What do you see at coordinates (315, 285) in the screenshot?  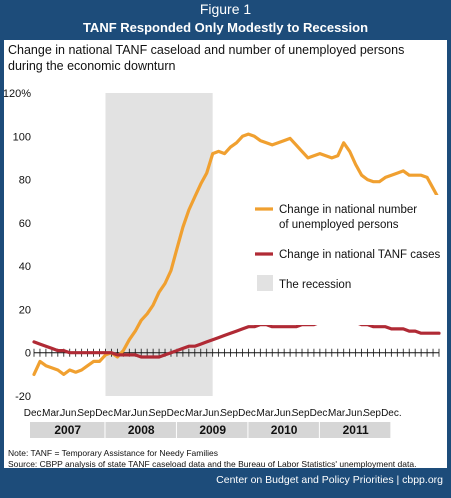 I see `legend-label-recession: The recession` at bounding box center [315, 285].